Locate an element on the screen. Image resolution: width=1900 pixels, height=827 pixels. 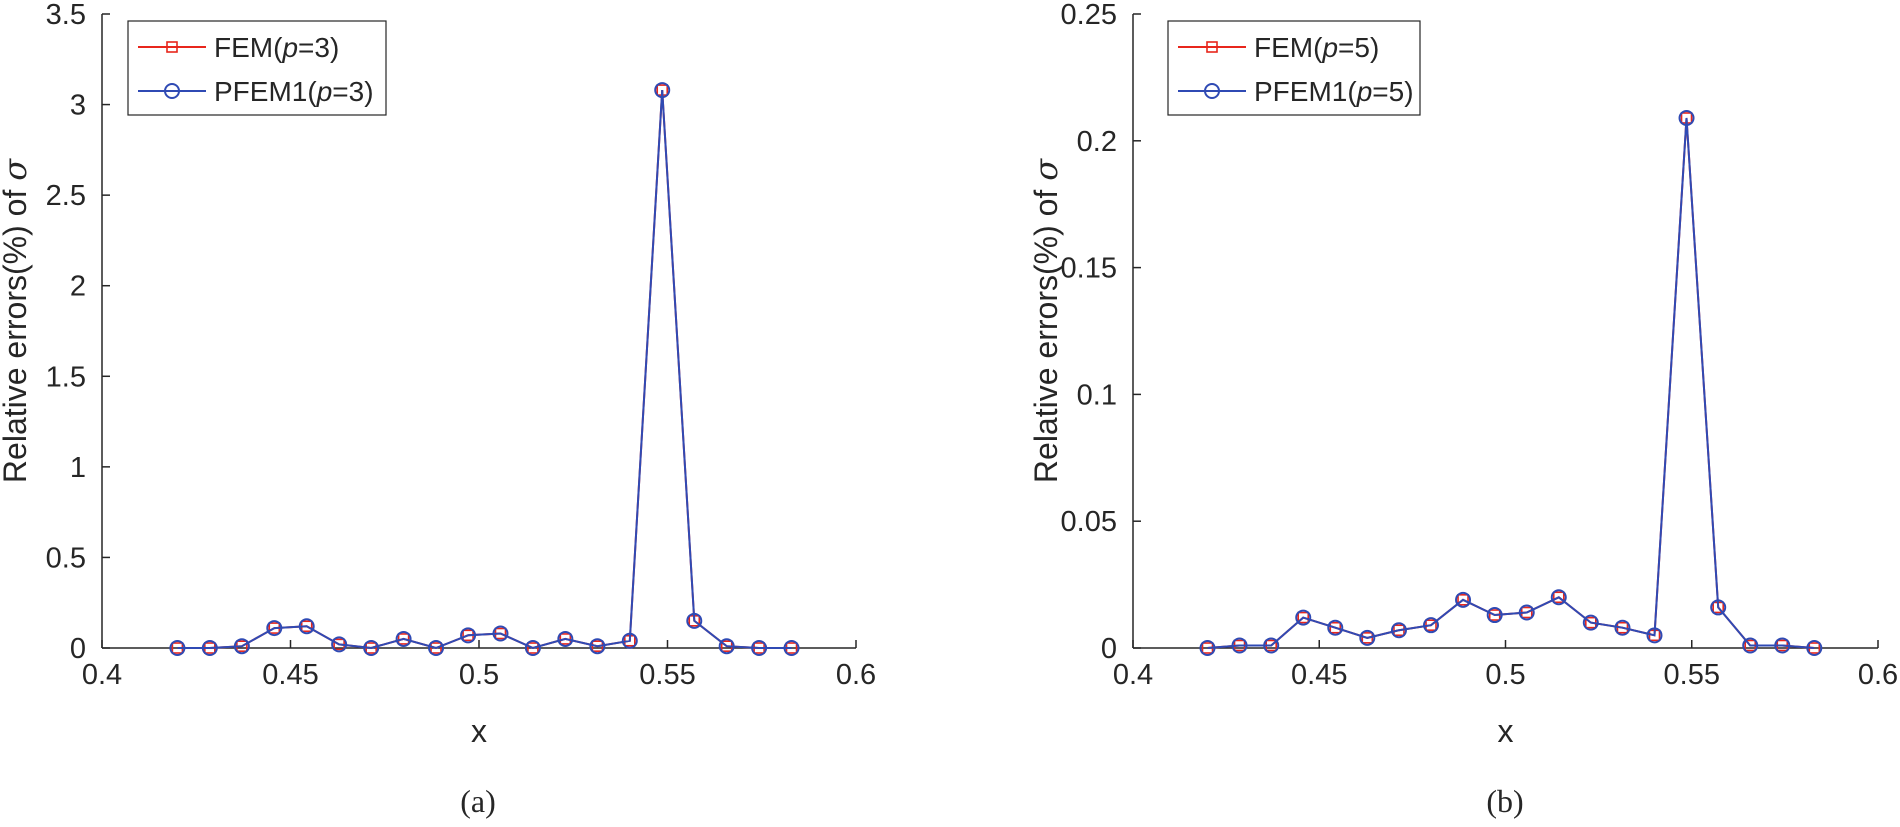
legend-label: FEM(p=5) is located at coordinates (1316, 47).